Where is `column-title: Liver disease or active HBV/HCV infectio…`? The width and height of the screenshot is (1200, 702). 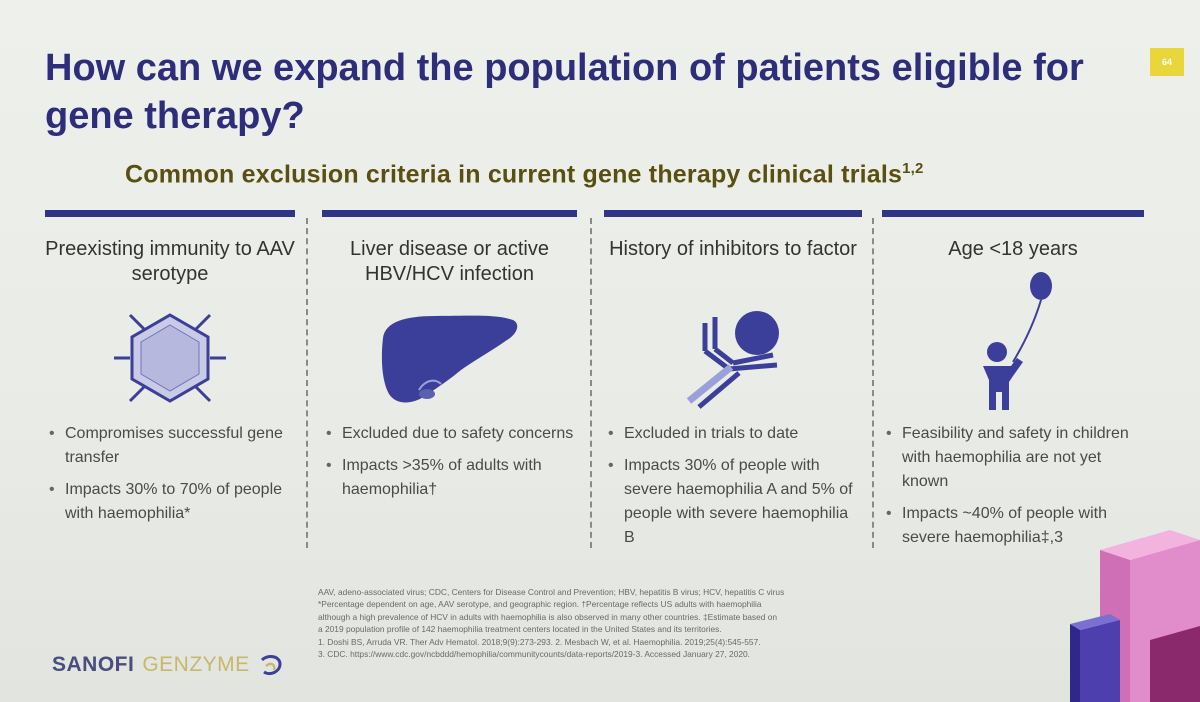
column-title: Liver disease or active HBV/HCV infectio… is located at coordinates (449, 261).